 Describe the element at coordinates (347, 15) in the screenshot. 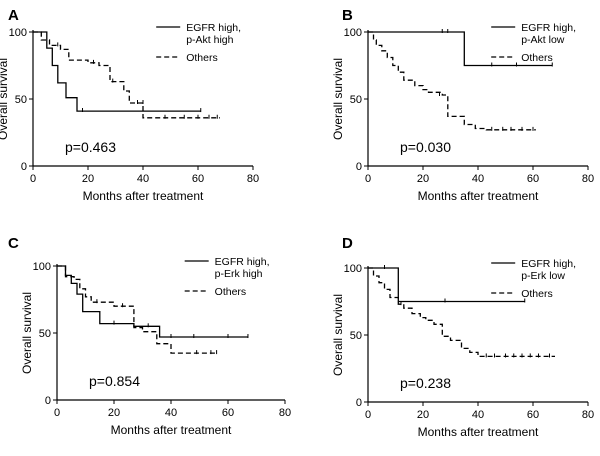

I see `panel-letter: B` at that location.